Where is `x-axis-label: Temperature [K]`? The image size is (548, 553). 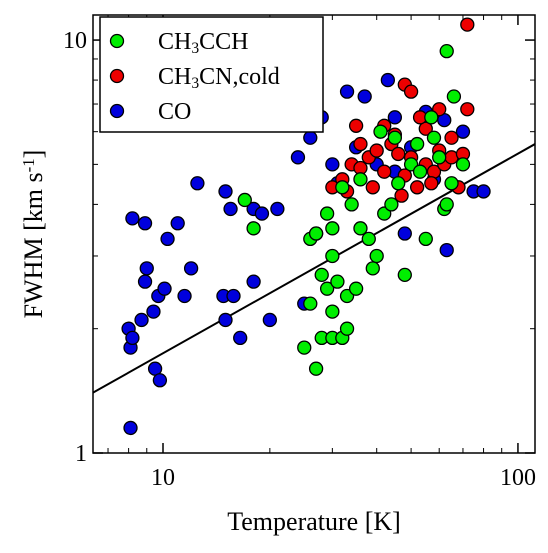
x-axis-label: Temperature [K] is located at coordinates (314, 521).